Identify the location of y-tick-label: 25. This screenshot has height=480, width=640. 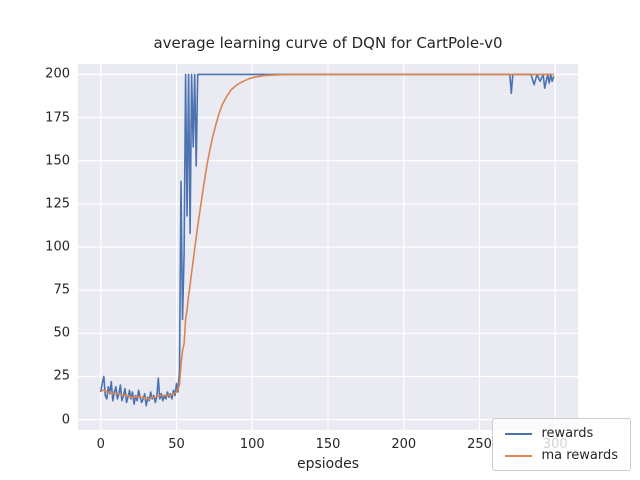
(61, 376).